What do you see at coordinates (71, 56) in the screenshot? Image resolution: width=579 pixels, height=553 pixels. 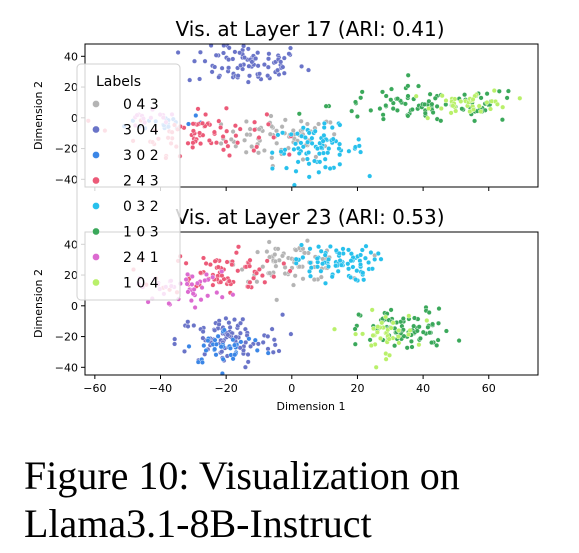 I see `y-tick-label: 40` at bounding box center [71, 56].